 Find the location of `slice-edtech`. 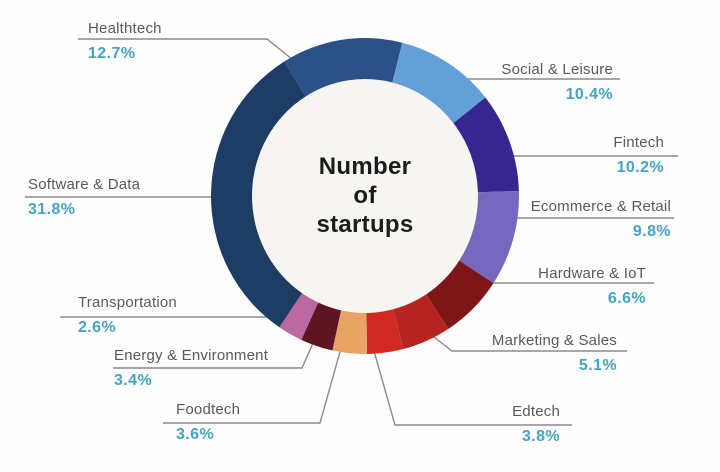

slice-edtech is located at coordinates (385, 331).